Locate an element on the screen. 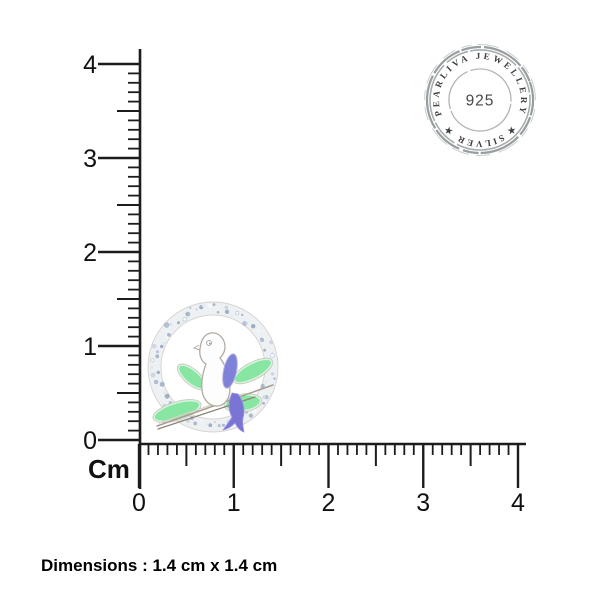 The width and height of the screenshot is (605, 605). stamp-inner-circle is located at coordinates (480, 100).